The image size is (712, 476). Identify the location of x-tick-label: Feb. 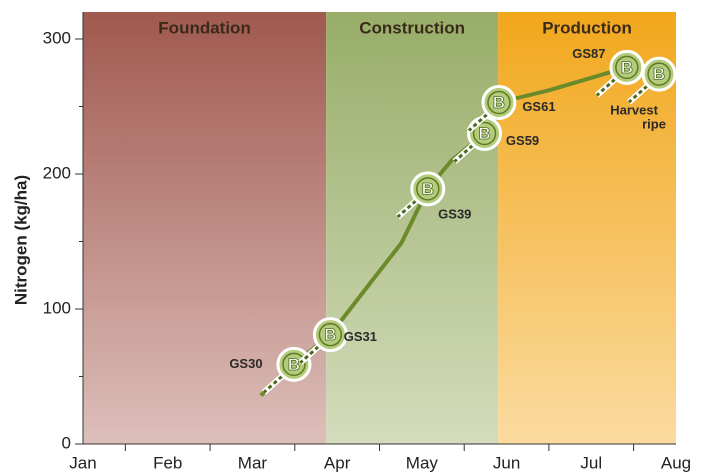
(167, 462).